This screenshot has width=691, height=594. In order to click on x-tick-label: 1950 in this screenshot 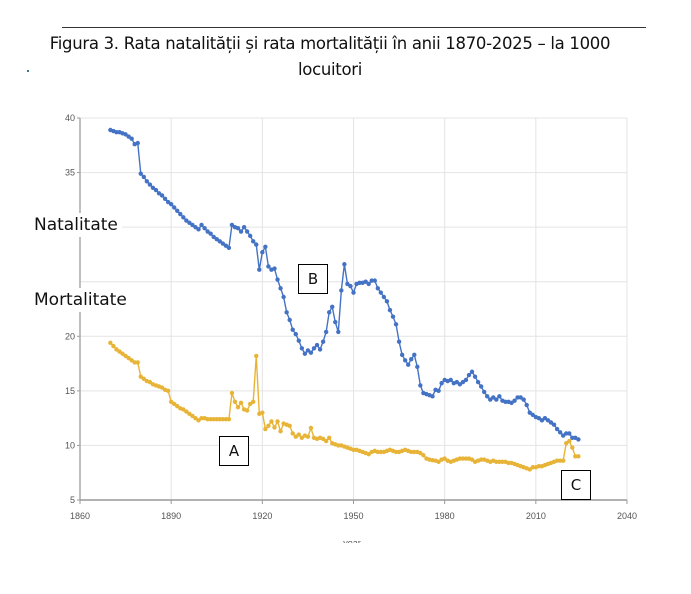, I will do `click(353, 516)`.